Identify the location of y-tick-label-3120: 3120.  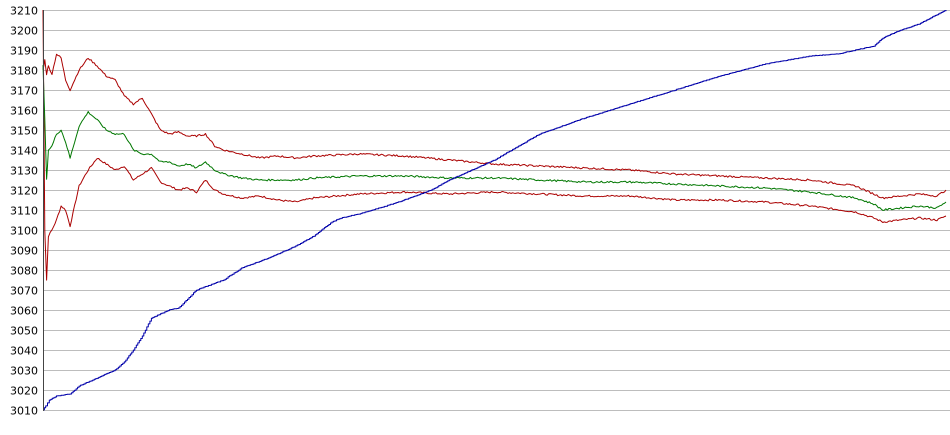
(24, 191).